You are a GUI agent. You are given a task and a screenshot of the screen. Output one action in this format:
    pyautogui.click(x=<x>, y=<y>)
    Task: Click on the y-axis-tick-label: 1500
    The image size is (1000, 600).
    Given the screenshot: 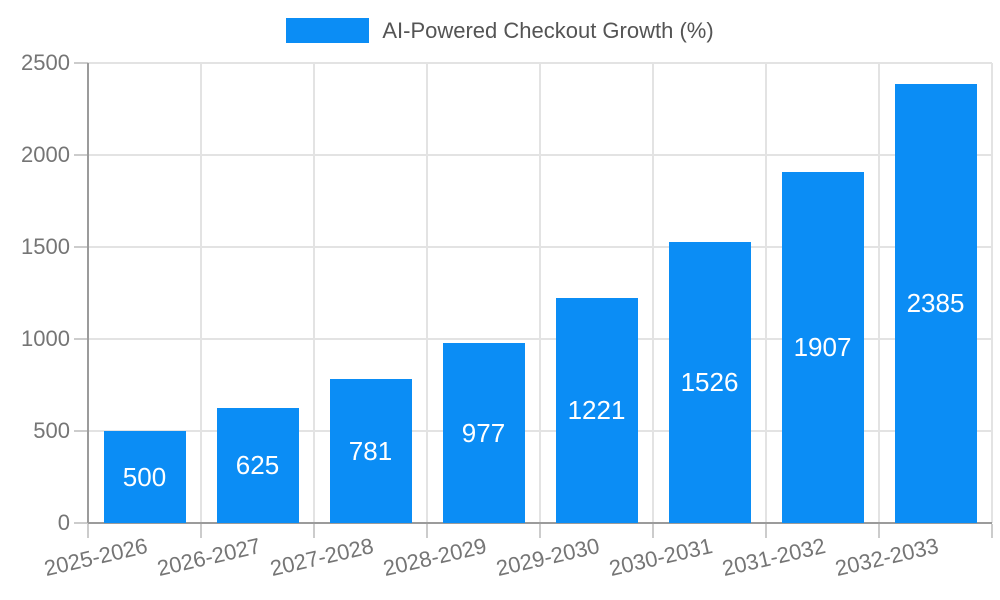 What is the action you would take?
    pyautogui.click(x=45, y=246)
    